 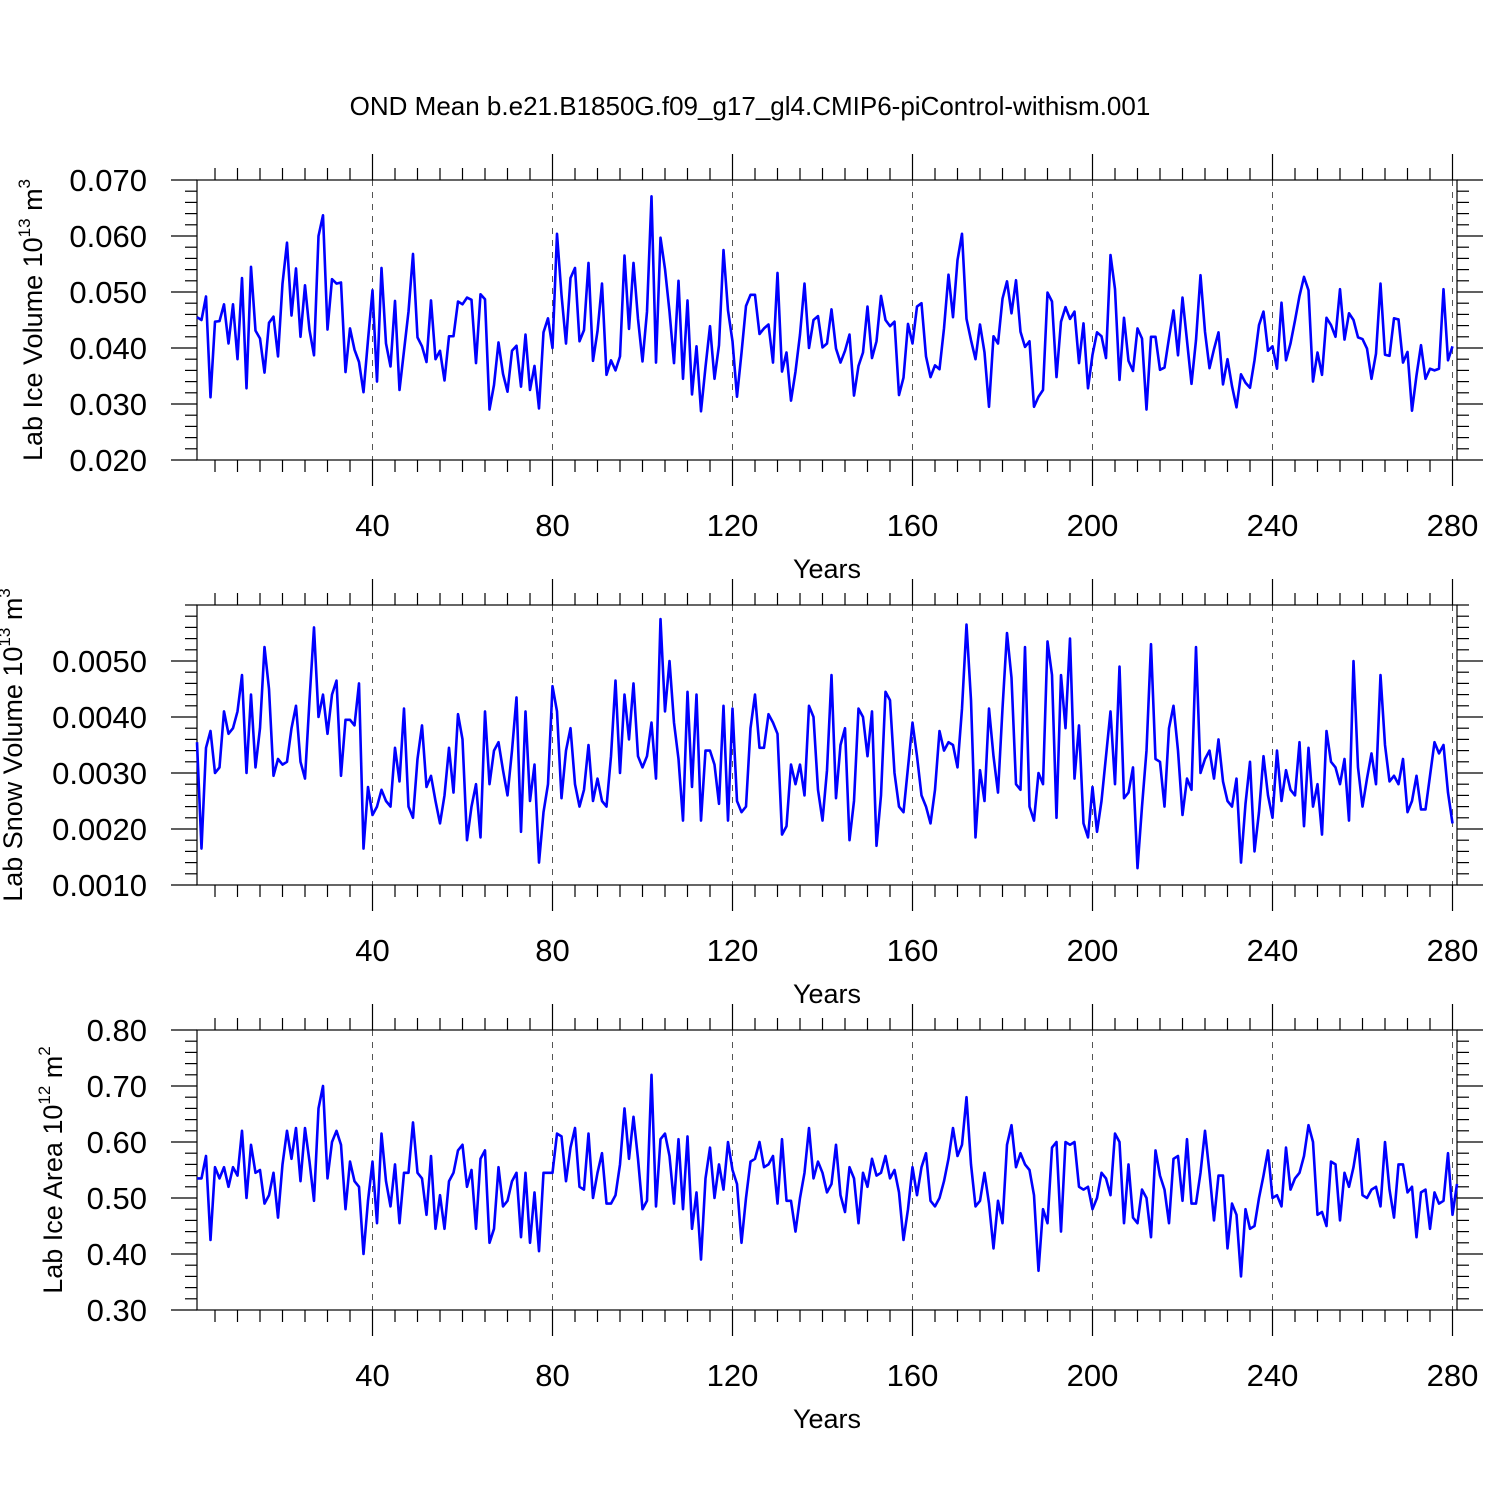 I want to click on y-axis-label: Lab Ice Area 1012 m2, so click(x=51, y=1170).